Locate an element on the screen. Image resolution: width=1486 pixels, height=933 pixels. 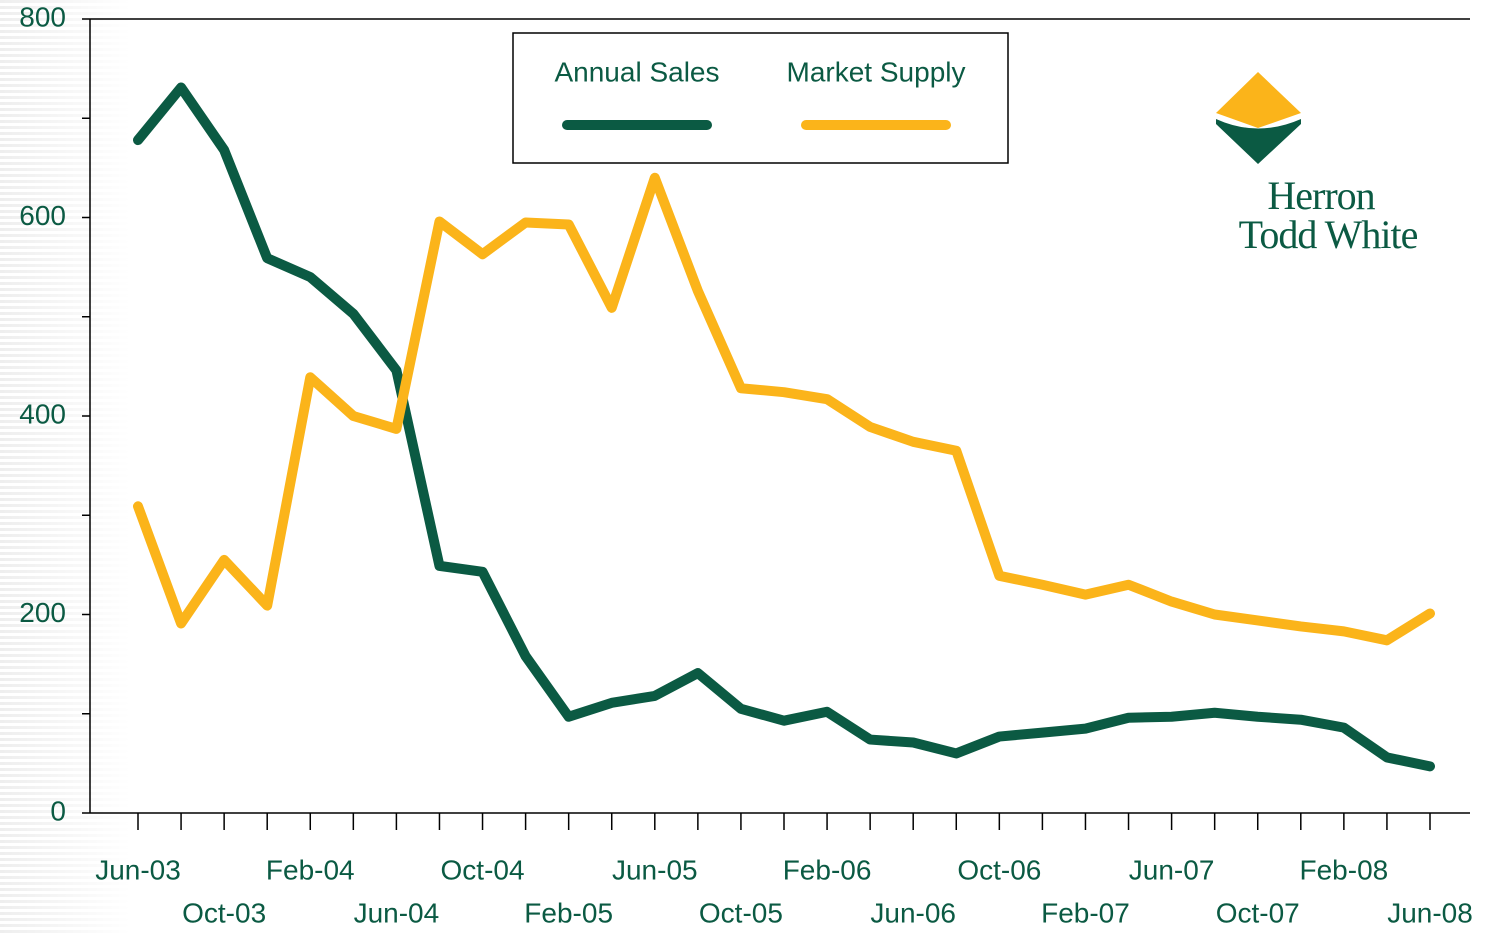
y-tick-label: 600 is located at coordinates (42, 215).